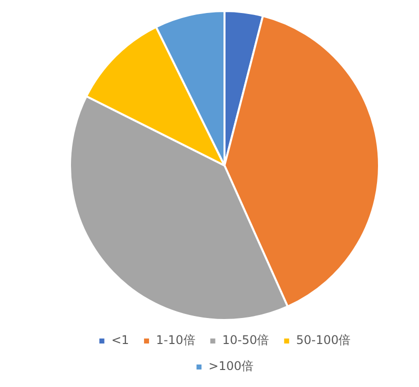  Describe the element at coordinates (246, 340) in the screenshot. I see `legend-label: 10-50倍` at that location.